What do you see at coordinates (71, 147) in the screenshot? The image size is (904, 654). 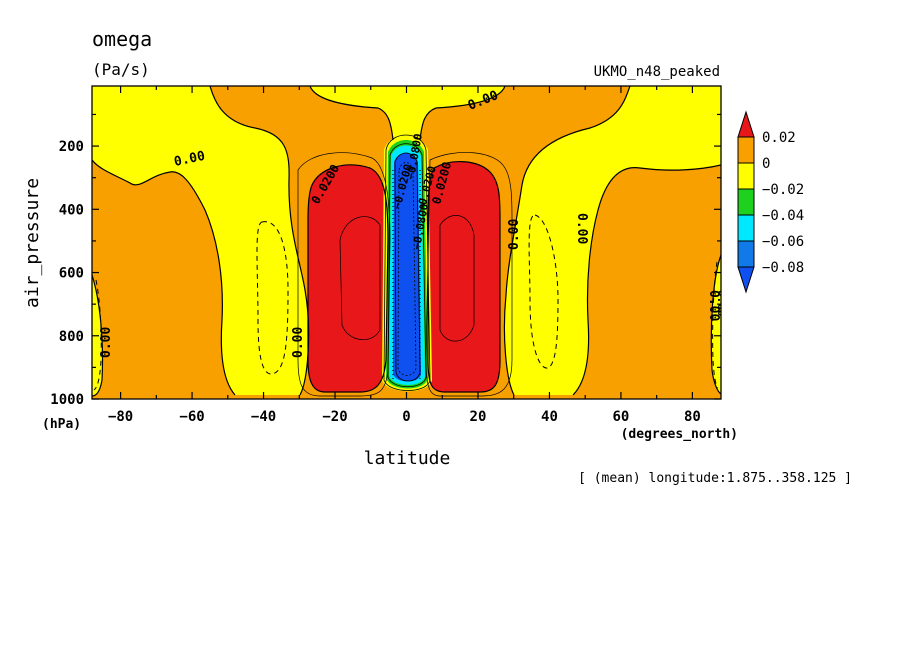 I see `y-tick-label: 200` at bounding box center [71, 147].